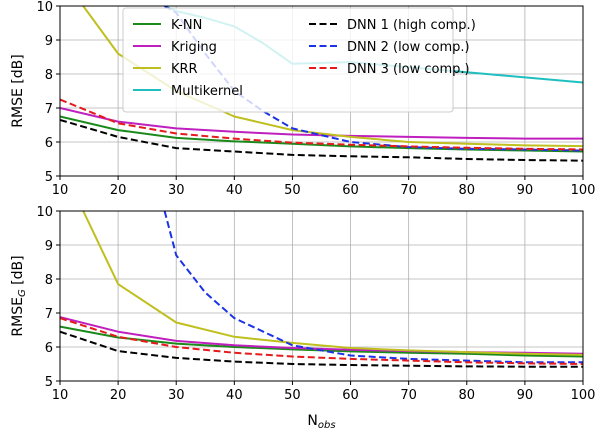 This screenshot has width=599, height=439. What do you see at coordinates (186, 25) in the screenshot?
I see `legend-label-k-nn: K-NN` at bounding box center [186, 25].